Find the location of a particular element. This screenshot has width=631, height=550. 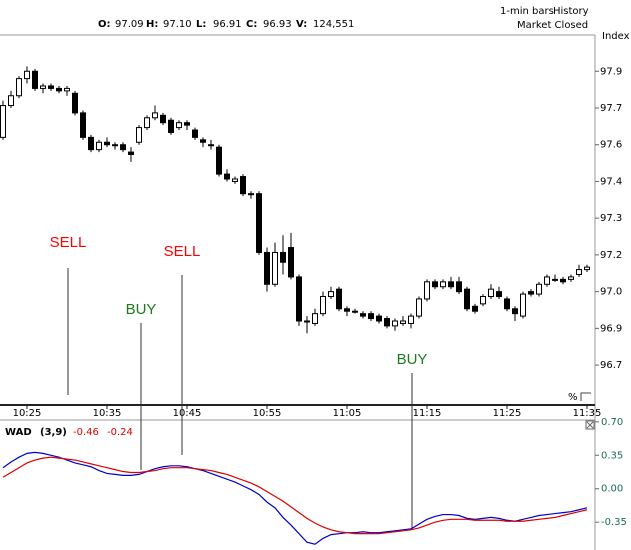

x-tick-label: 11:25 is located at coordinates (507, 413).